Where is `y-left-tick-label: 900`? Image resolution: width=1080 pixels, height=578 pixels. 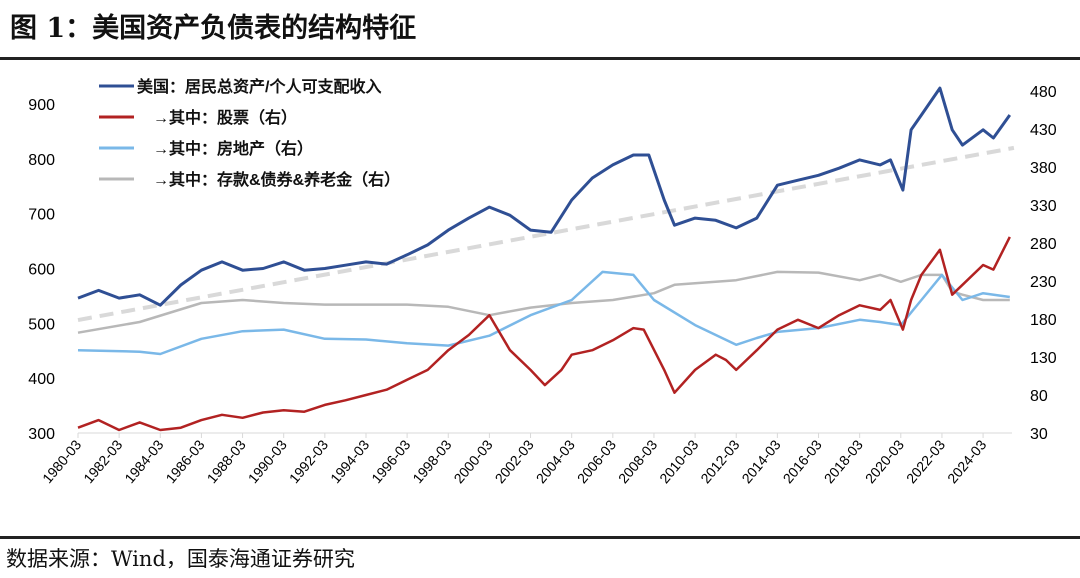
y-left-tick-label: 900 is located at coordinates (41, 105).